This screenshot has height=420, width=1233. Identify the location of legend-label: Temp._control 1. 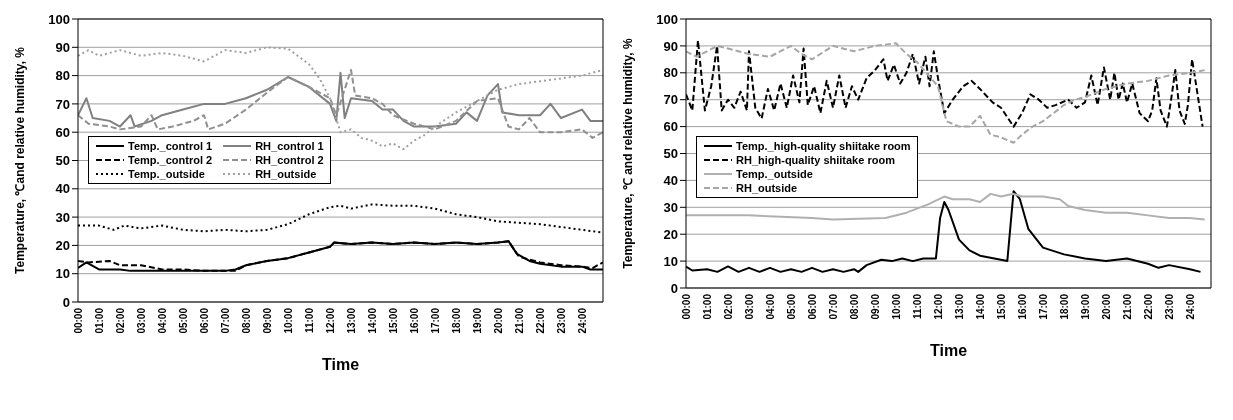
(170, 146).